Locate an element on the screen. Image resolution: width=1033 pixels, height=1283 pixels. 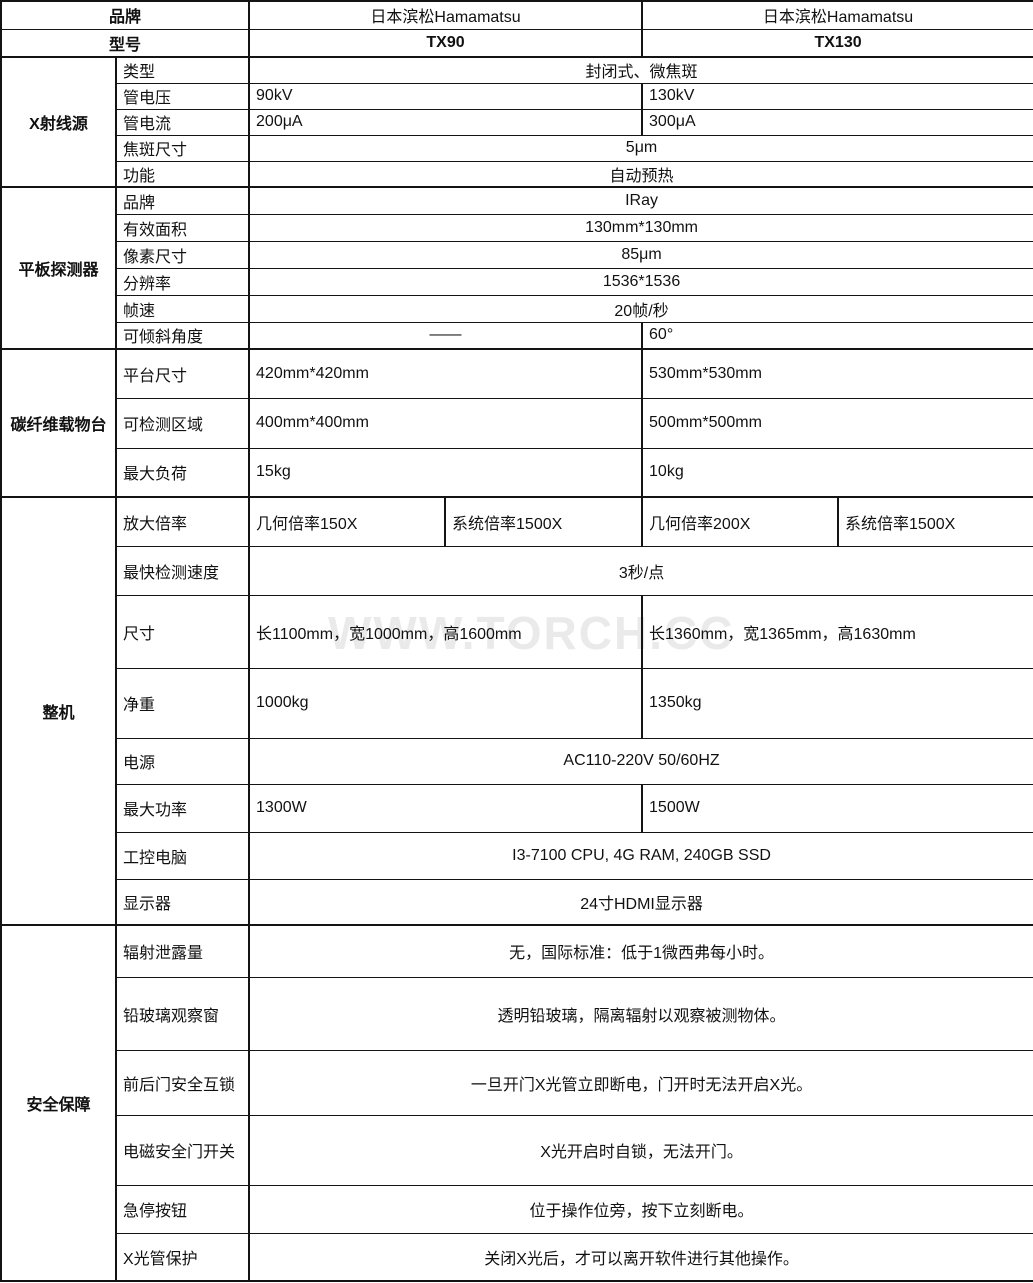
row-industrial-pc: 工控电脑 I3-7100 CPU, 4G RAM, 240GB SSD is located at coordinates (517, 855).